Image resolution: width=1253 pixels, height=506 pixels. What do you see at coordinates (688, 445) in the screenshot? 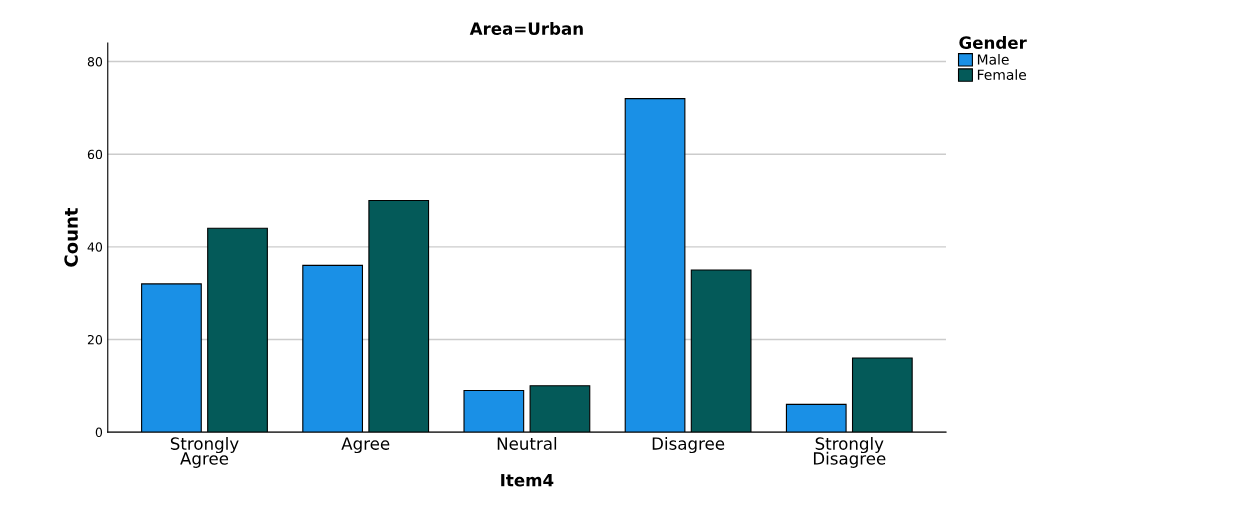
I see `x-tick-label: Disagree` at bounding box center [688, 445].